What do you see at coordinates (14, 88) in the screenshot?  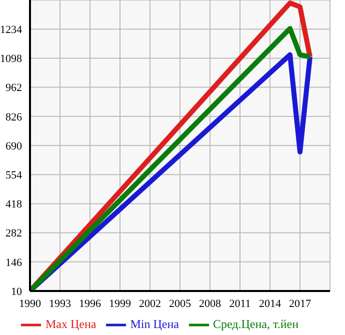 I see `y-tick-label: 962` at bounding box center [14, 88].